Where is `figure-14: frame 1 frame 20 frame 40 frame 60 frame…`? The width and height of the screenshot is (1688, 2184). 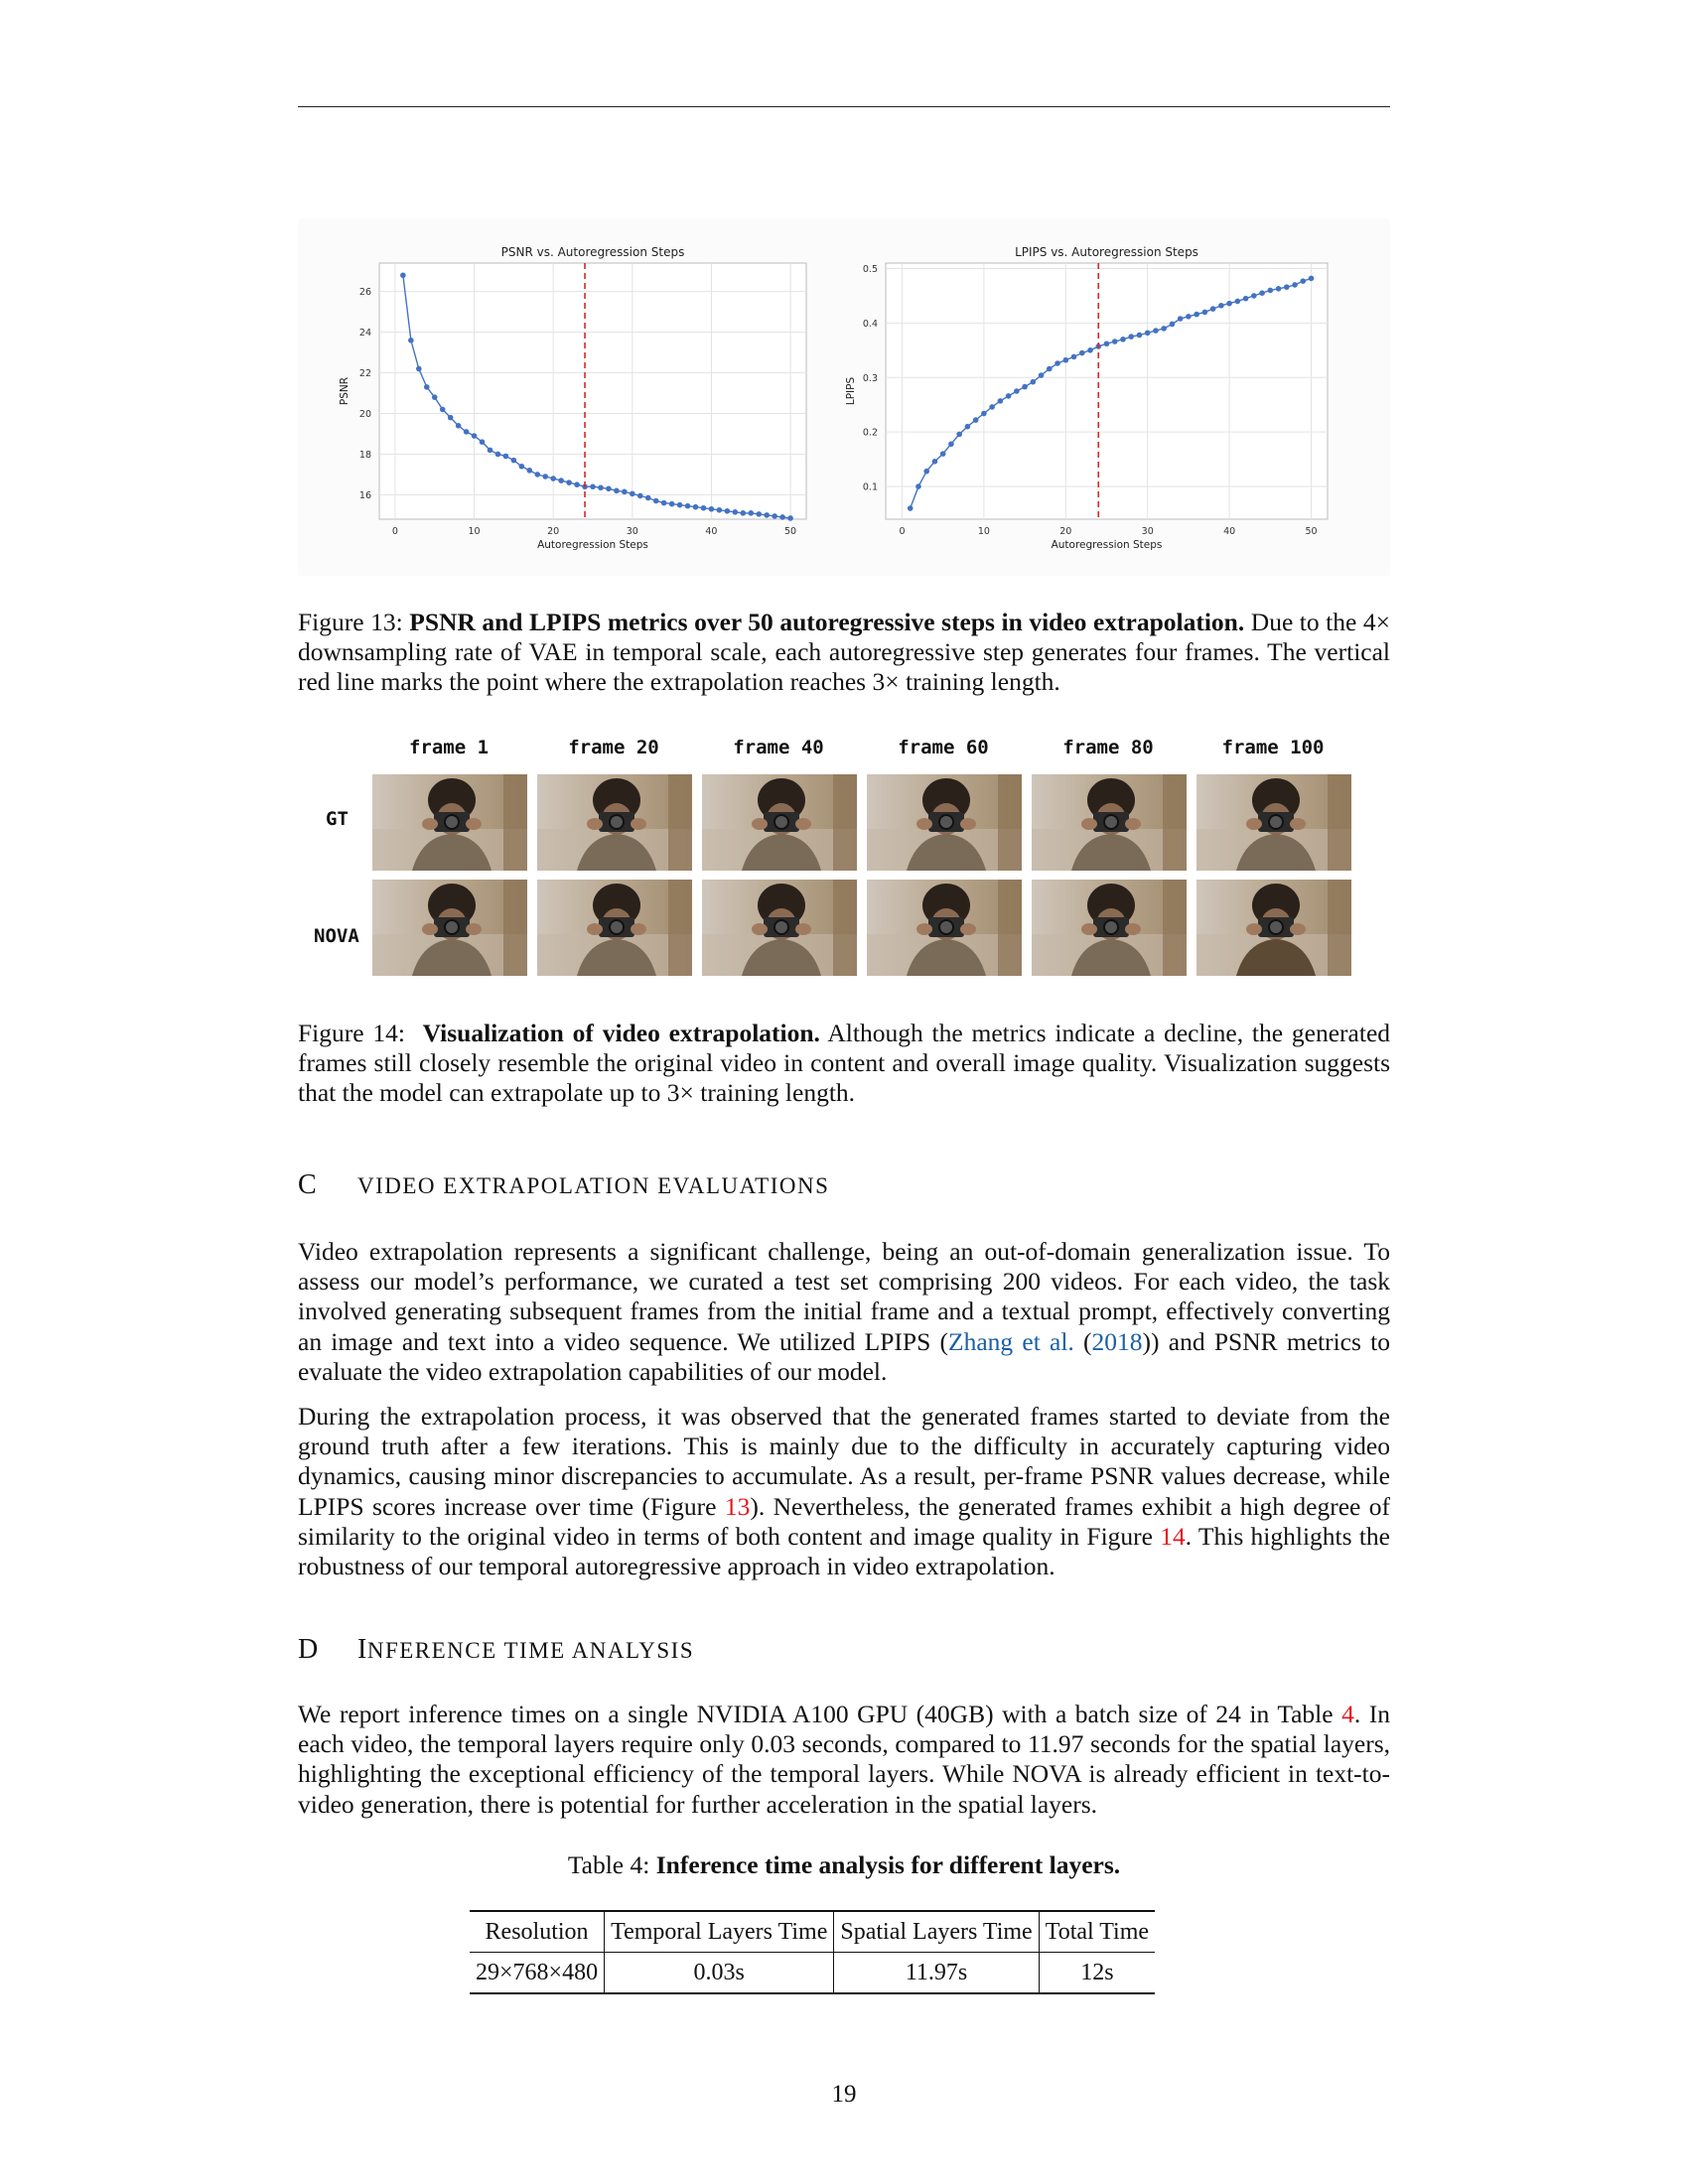
figure-14: frame 1 frame 20 frame 40 frame 60 frame… is located at coordinates (844, 856).